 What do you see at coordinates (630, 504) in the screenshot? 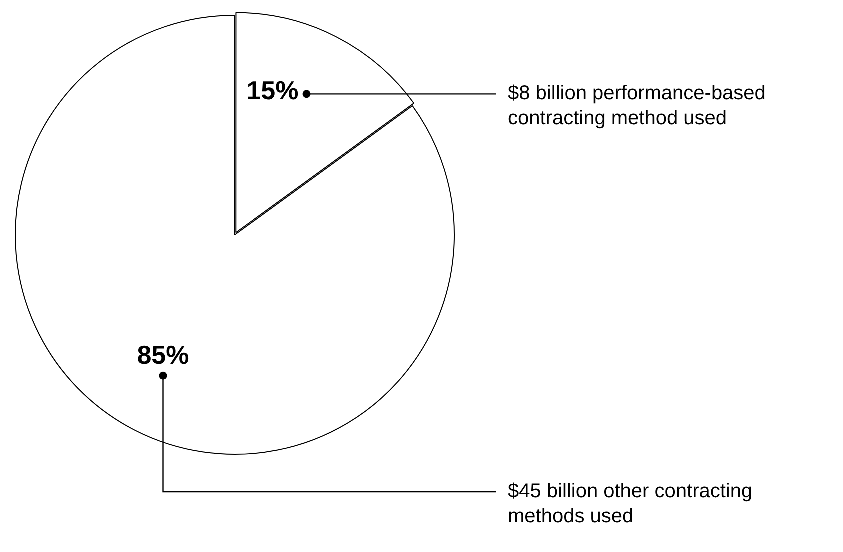
I see `slice-label: $45 billion other contracting methods used` at bounding box center [630, 504].